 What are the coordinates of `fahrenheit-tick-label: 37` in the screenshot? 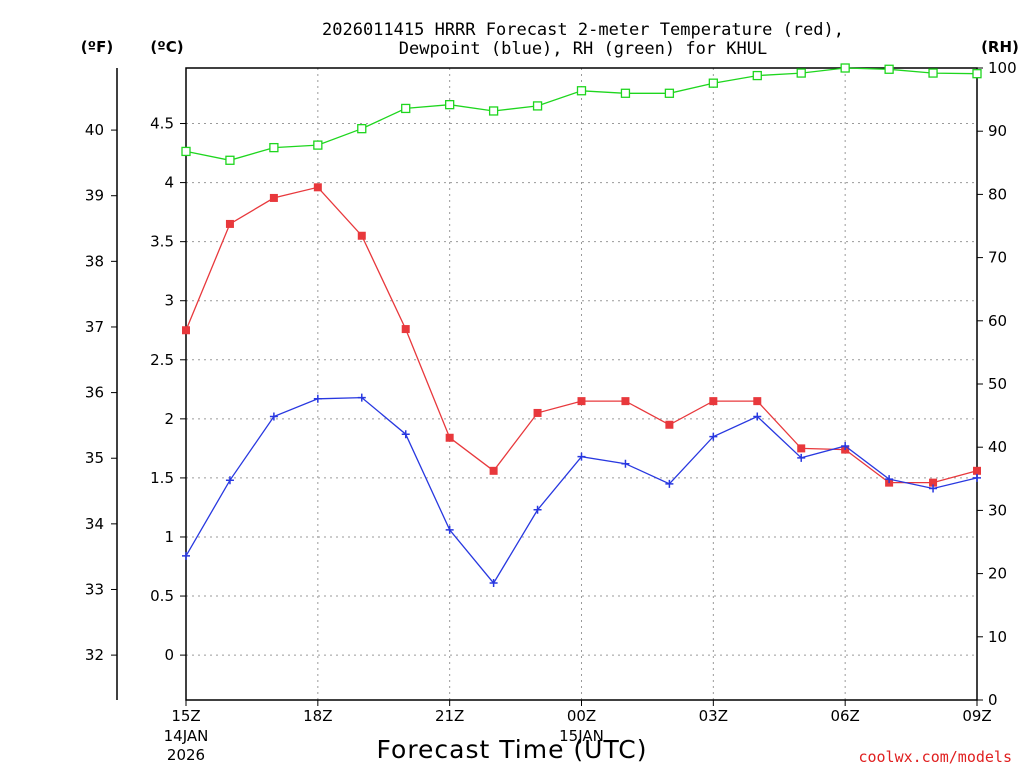 It's located at (94, 327).